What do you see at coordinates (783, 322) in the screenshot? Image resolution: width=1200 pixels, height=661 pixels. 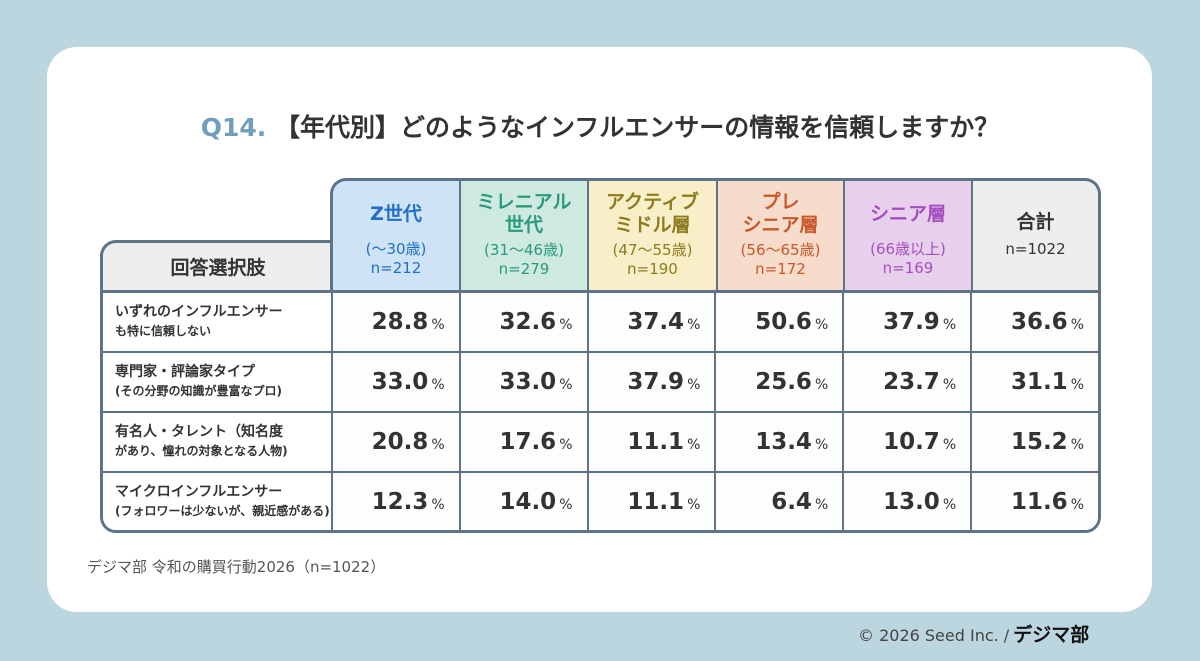 I see `value: 50.6` at bounding box center [783, 322].